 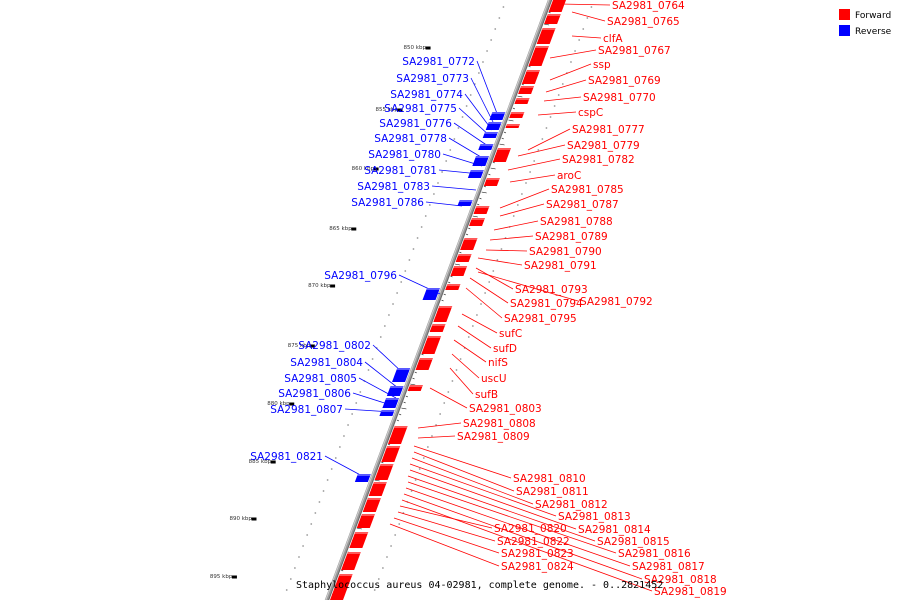 What do you see at coordinates (393, 187) in the screenshot?
I see `gene-label-sa2981-0783: SA2981_0783` at bounding box center [393, 187].